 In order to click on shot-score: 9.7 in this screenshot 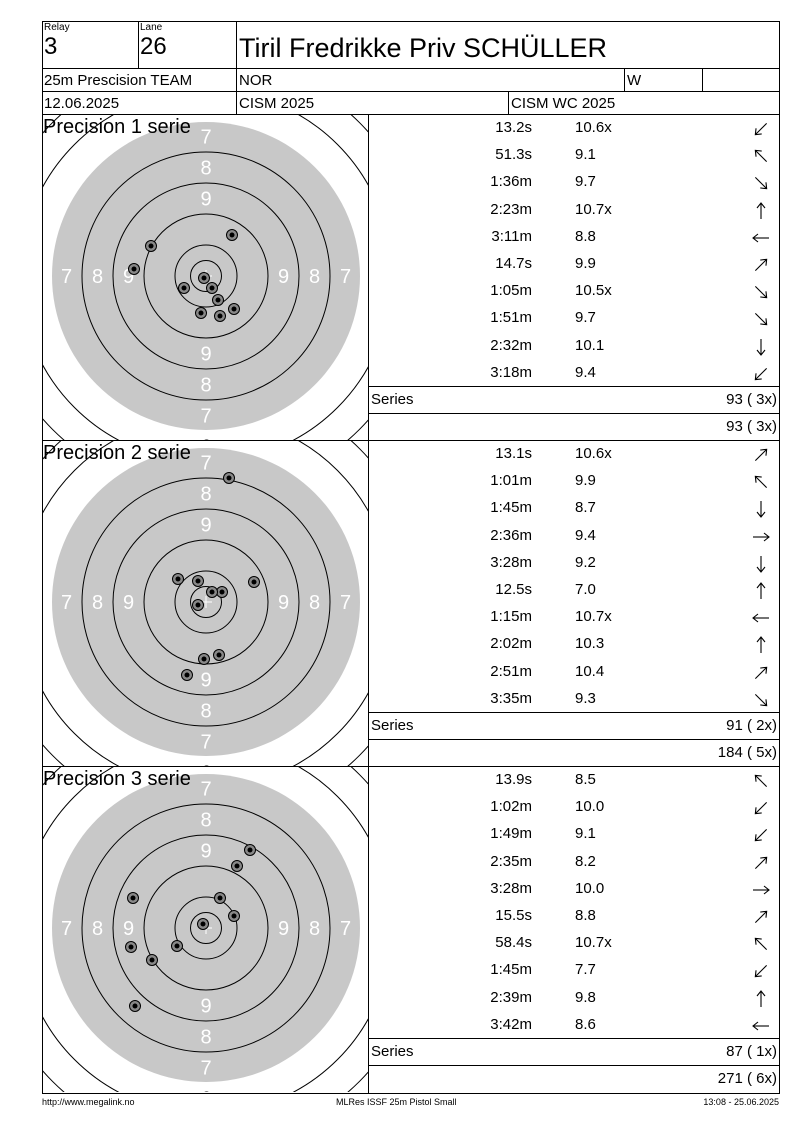, I will do `click(585, 182)`.